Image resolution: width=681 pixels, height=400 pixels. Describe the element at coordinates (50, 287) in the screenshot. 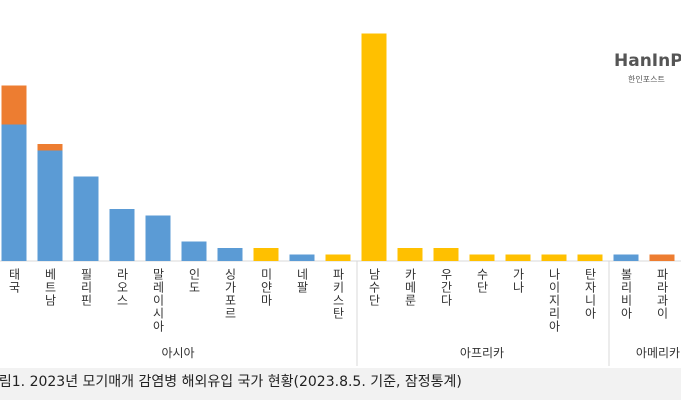

I see `x-tick-label: 베트남` at that location.